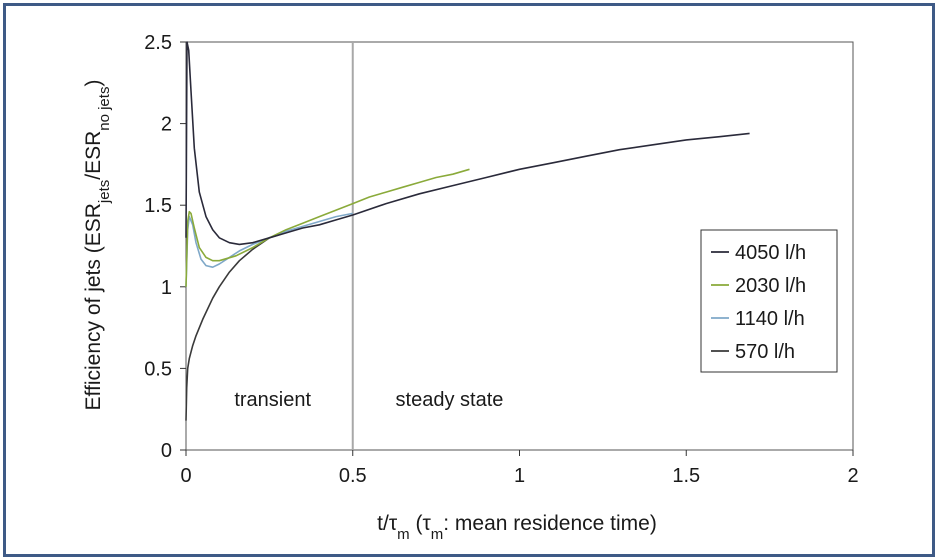 The image size is (936, 558). I want to click on y-tick-label: 1, so click(166, 288).